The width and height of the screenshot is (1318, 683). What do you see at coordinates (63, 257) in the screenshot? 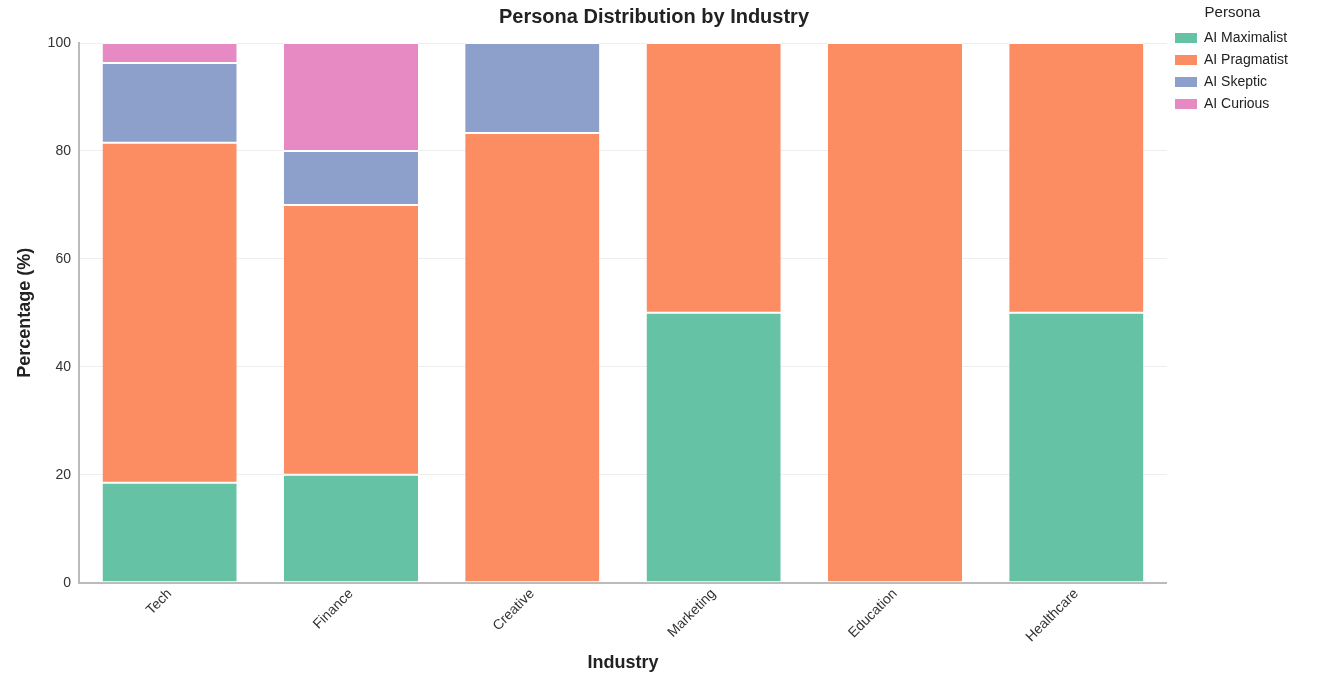
I see `y-tick-label: 60` at bounding box center [63, 257].